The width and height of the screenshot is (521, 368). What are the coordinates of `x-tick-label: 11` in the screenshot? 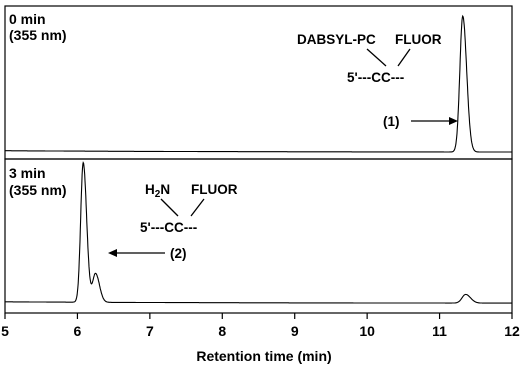 It's located at (439, 331).